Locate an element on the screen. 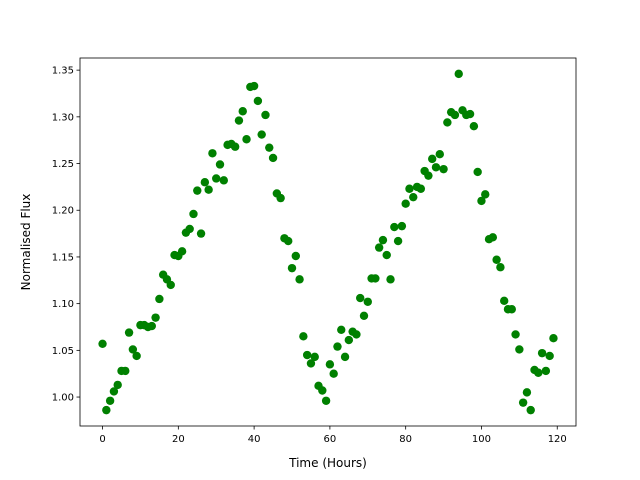 Image resolution: width=640 pixels, height=480 pixels. y-axis-label: Normalised Flux is located at coordinates (26, 242).